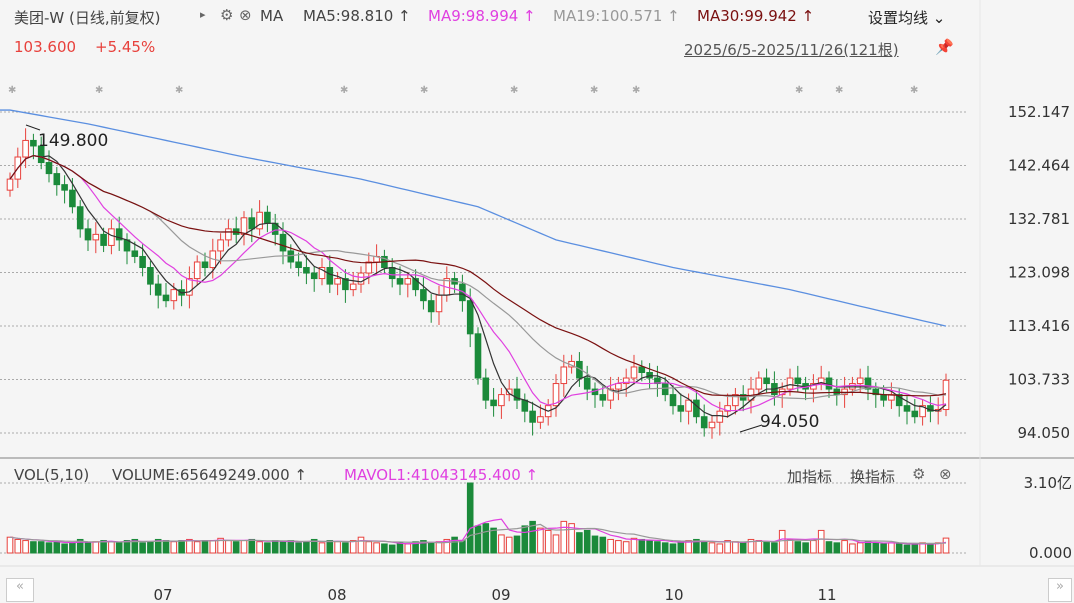 This screenshot has width=1074, height=603. I want to click on add-indicator-button: 加指标, so click(810, 477).